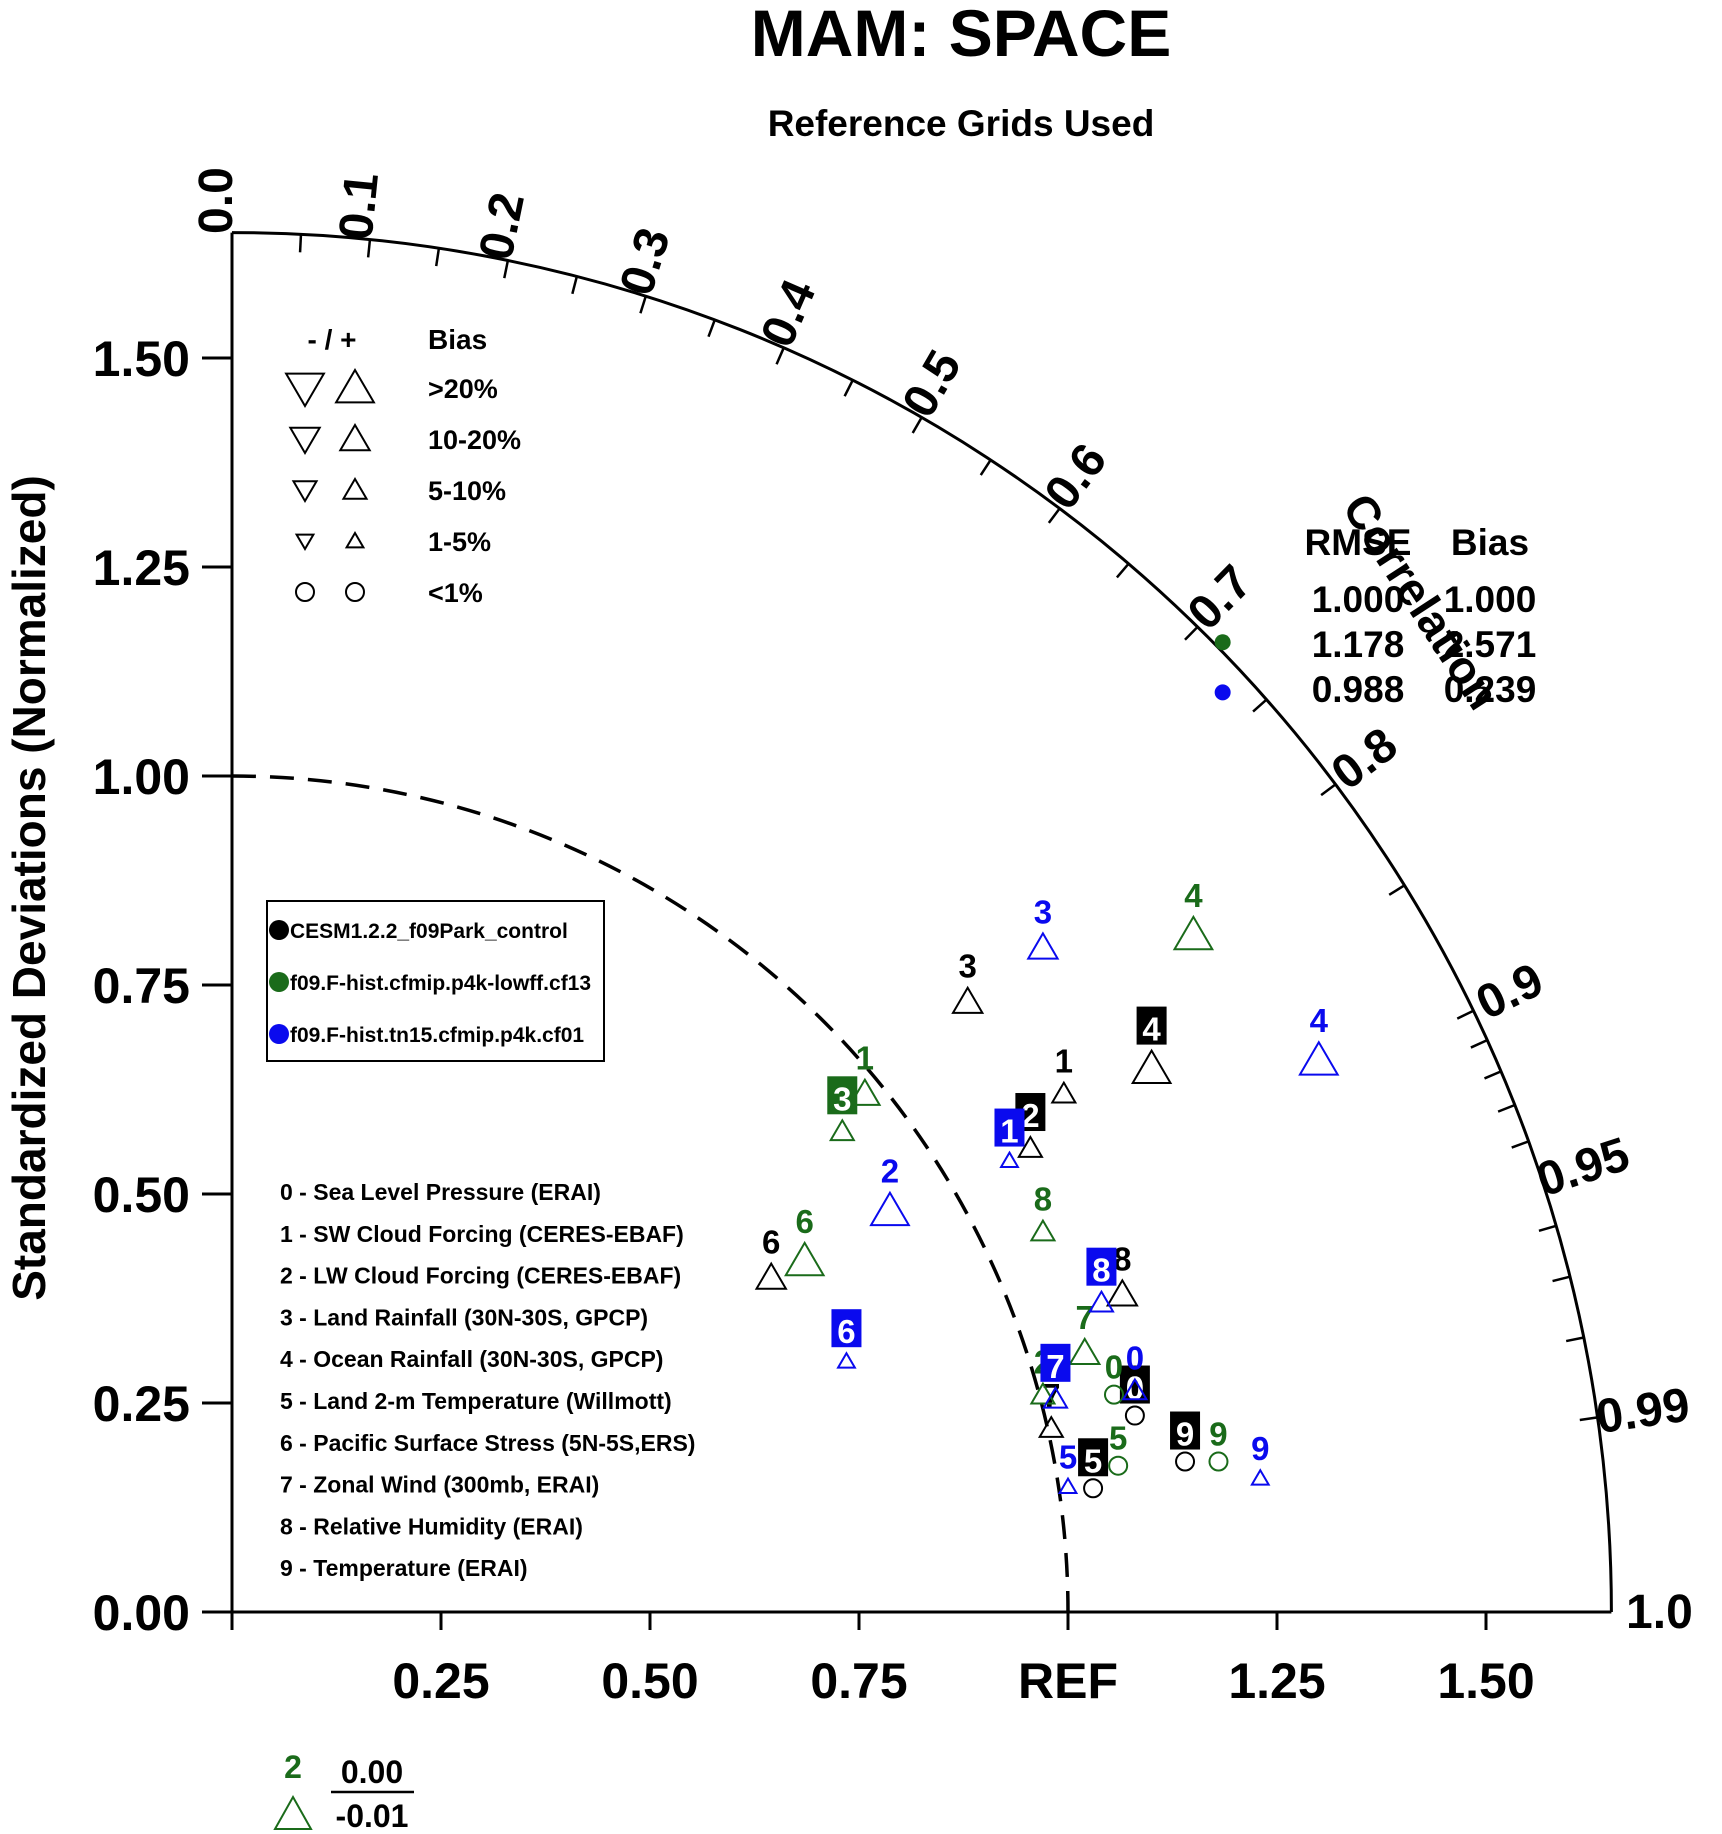 This screenshot has width=1722, height=1834. I want to click on data-point-label: 3, so click(1043, 911).